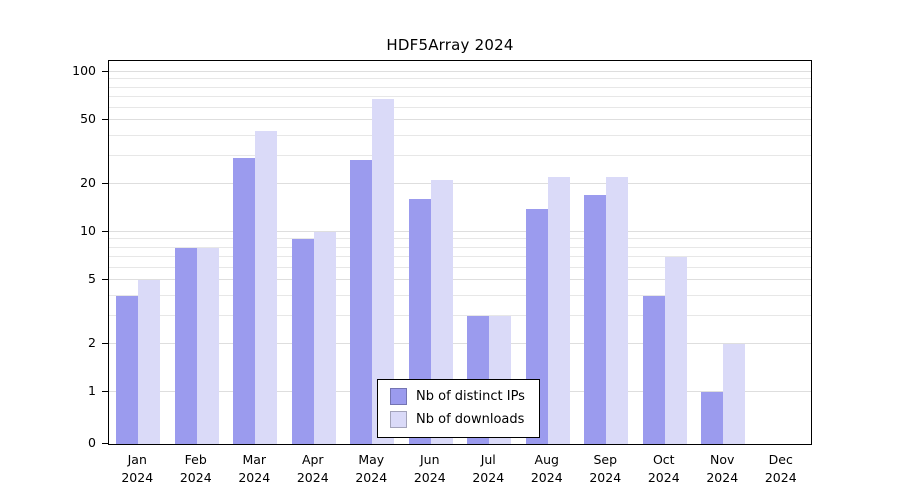 Image resolution: width=900 pixels, height=500 pixels. Describe the element at coordinates (88, 119) in the screenshot. I see `y-tick-label: 50` at that location.